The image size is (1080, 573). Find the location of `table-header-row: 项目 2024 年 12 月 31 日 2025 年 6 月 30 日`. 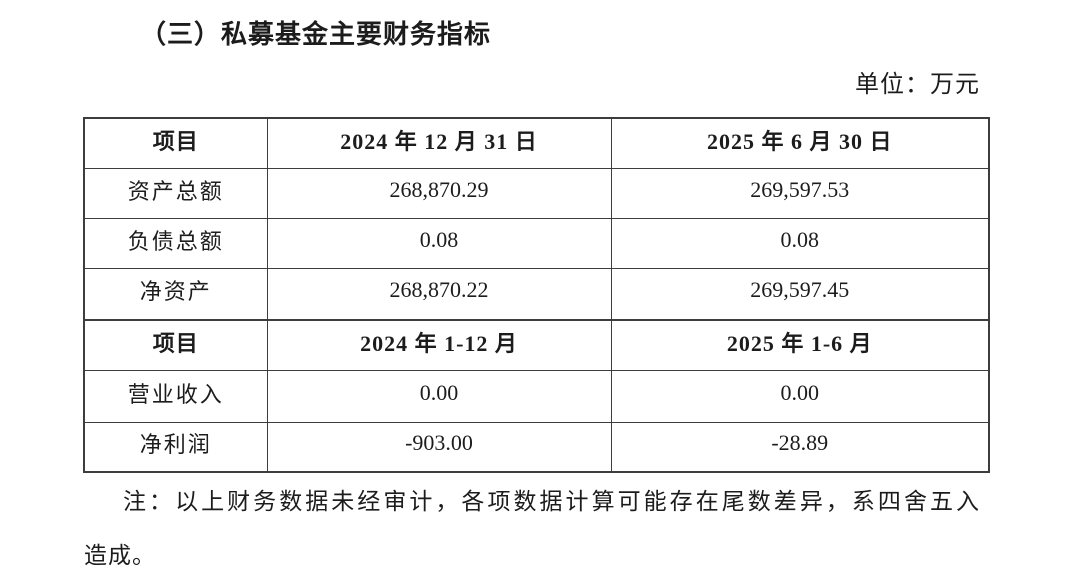

table-header-row: 项目 2024 年 12 月 31 日 2025 年 6 月 30 日 is located at coordinates (536, 143).